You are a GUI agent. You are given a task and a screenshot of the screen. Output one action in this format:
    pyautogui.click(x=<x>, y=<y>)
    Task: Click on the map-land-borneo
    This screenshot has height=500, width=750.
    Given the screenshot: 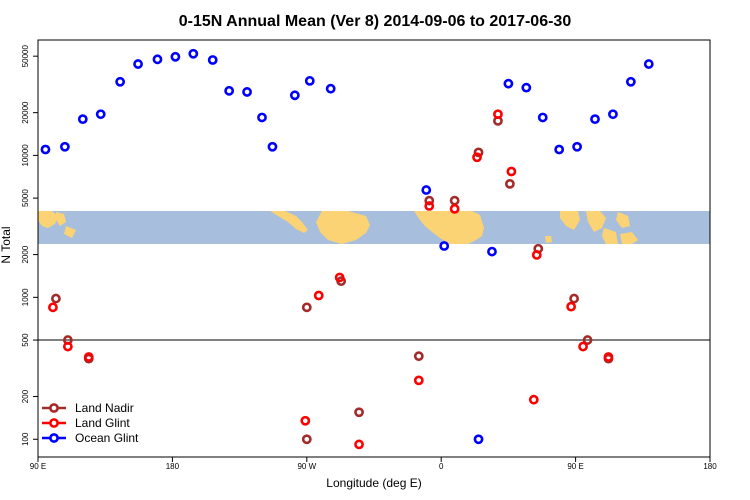 What is the action you would take?
    pyautogui.click(x=629, y=238)
    